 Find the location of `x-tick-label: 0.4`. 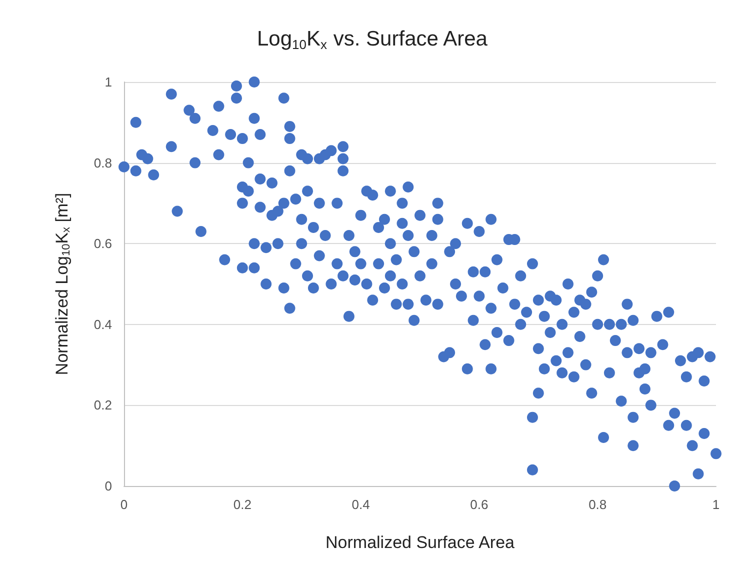

x-tick-label: 0.4 is located at coordinates (361, 504).